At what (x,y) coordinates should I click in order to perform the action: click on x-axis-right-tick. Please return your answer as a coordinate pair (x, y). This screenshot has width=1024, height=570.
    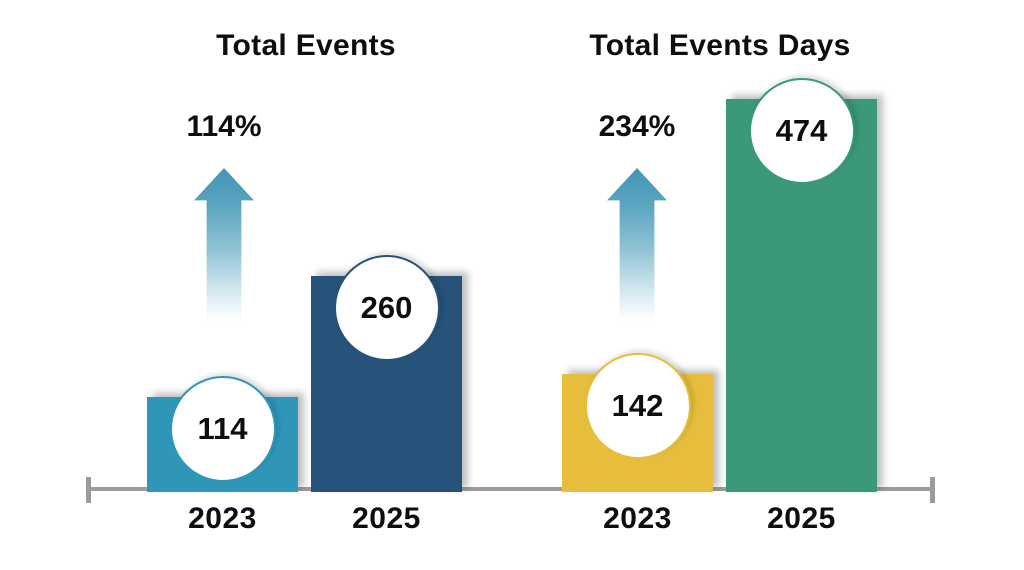
    Looking at the image, I should click on (932, 490).